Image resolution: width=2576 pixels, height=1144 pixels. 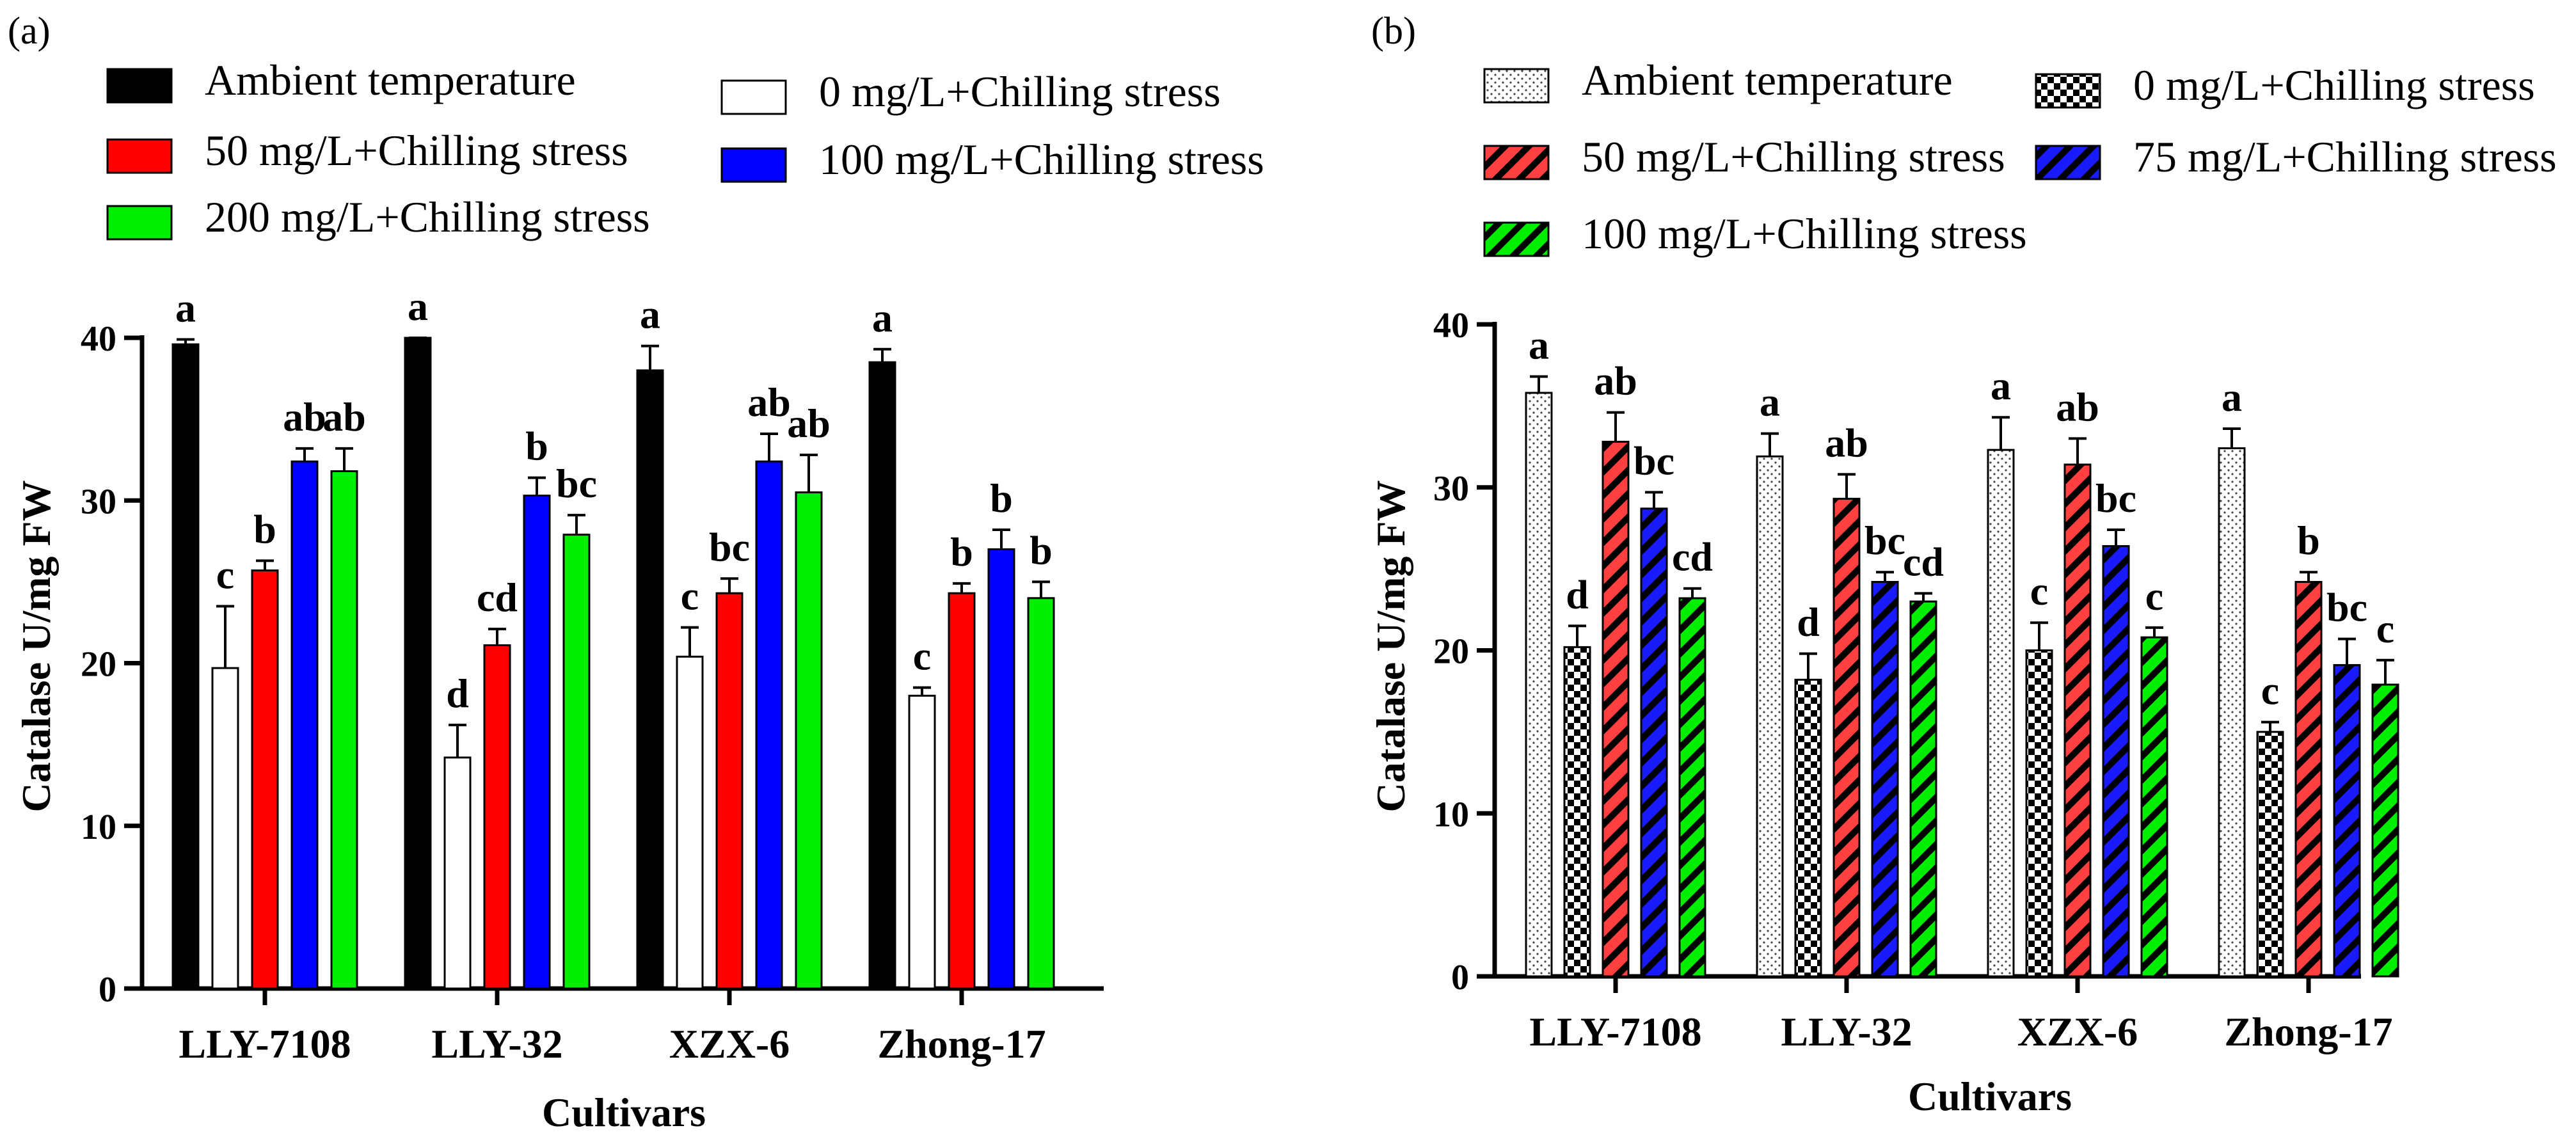 I want to click on legend-label: 0 mg/L+Chilling stress, so click(x=2334, y=85).